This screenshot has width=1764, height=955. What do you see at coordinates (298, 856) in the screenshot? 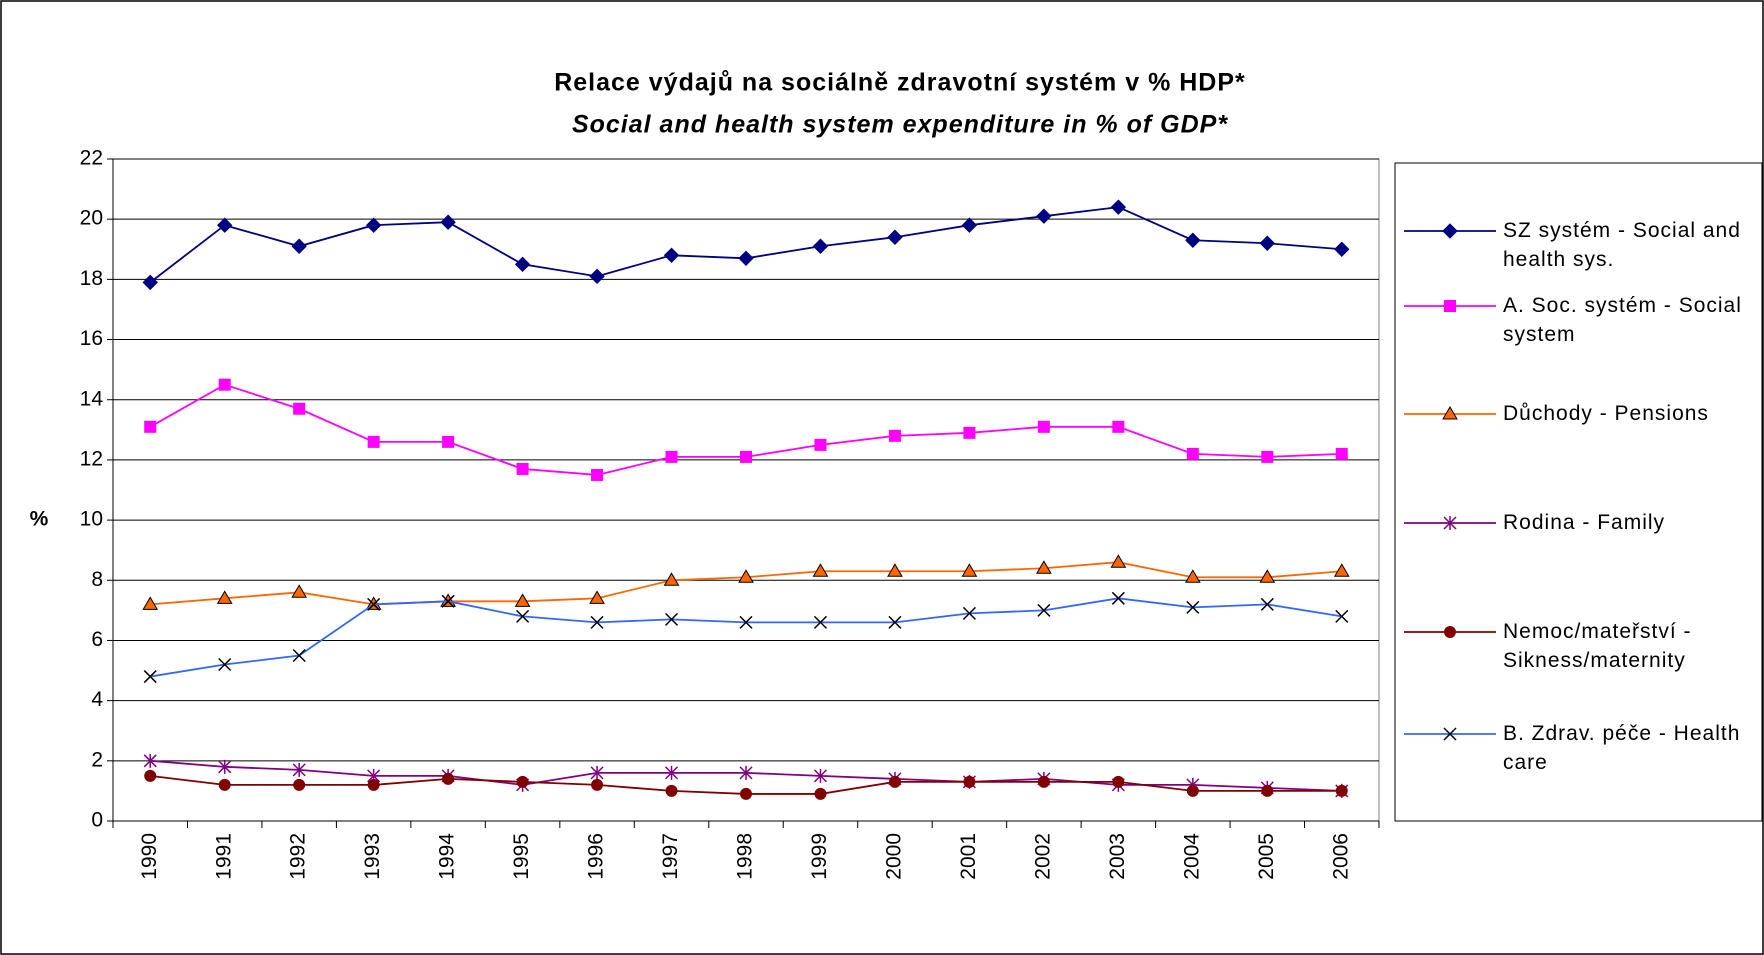
I see `x-tick-label: 1992` at bounding box center [298, 856].